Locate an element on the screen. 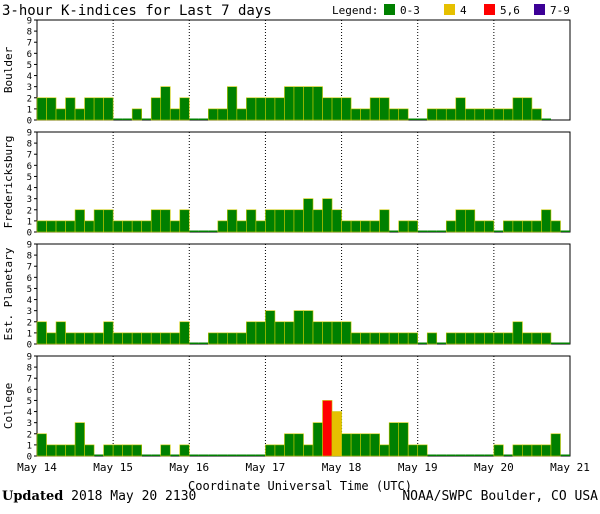  x-tick-label: May 20 is located at coordinates (494, 467).